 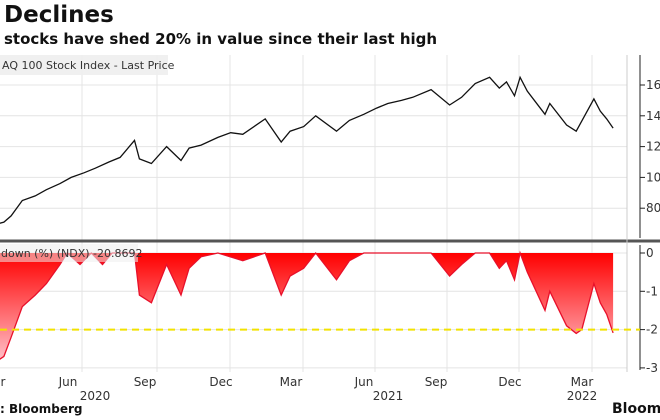 What do you see at coordinates (3, 382) in the screenshot?
I see `x-tick-label: r` at bounding box center [3, 382].